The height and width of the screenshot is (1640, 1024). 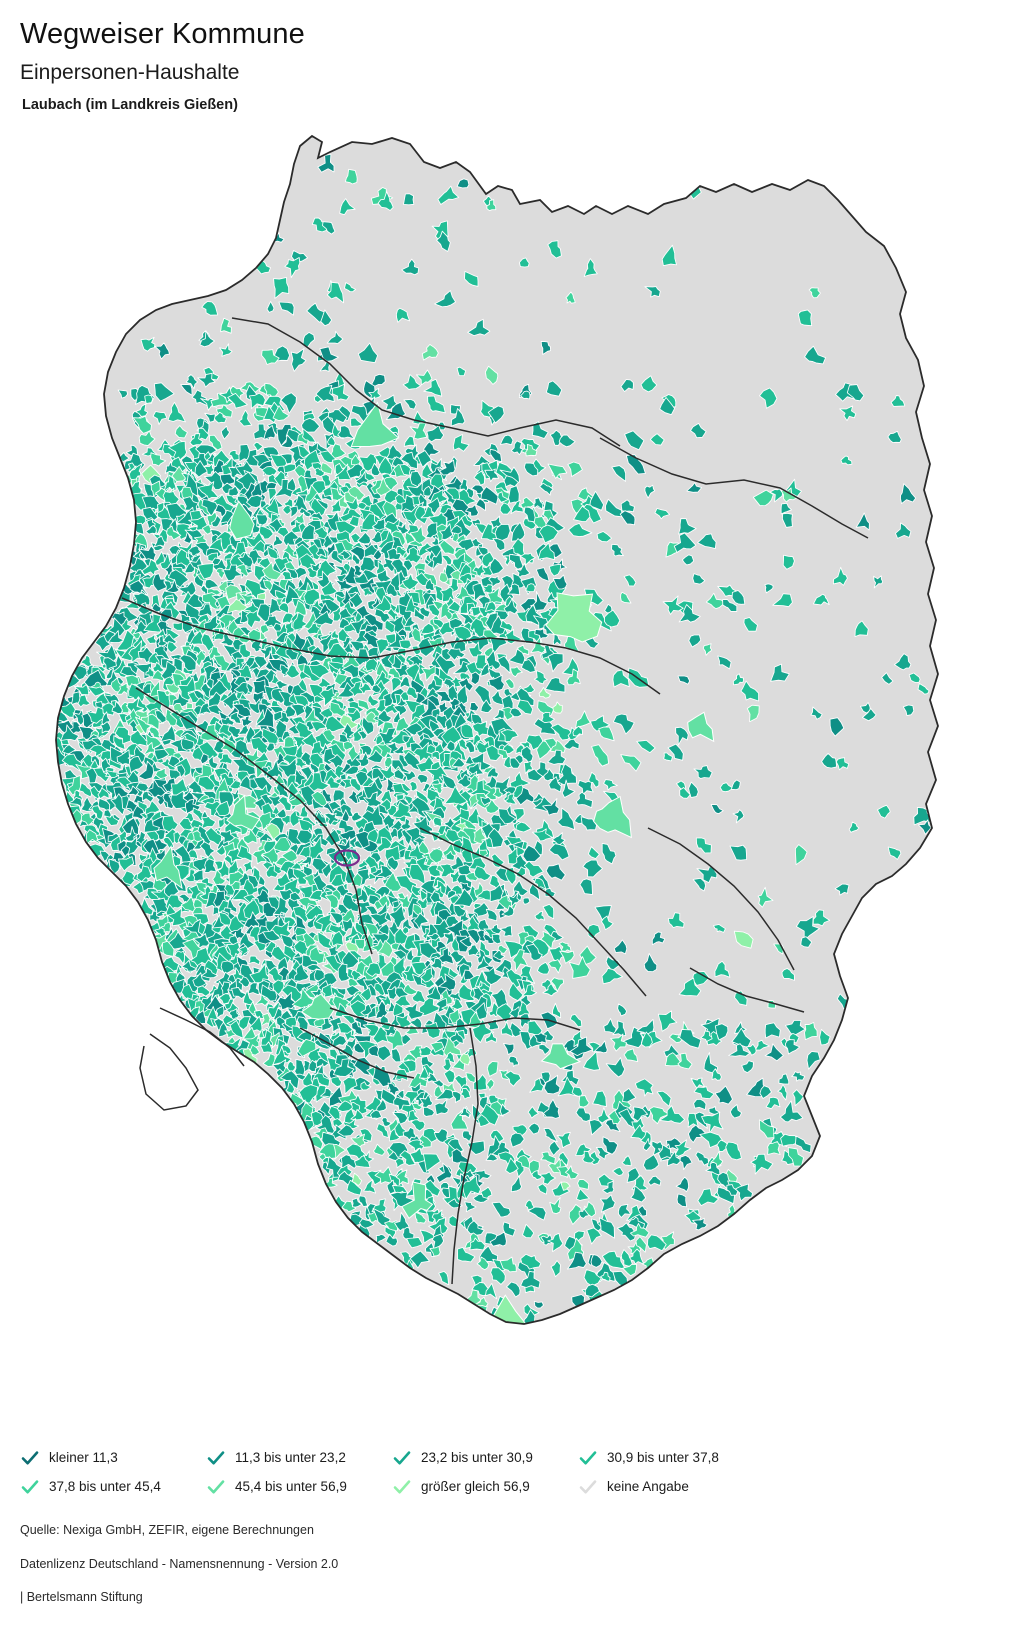 I want to click on legend-item-2: 23,2 bis unter 30,9, so click(x=485, y=1458).